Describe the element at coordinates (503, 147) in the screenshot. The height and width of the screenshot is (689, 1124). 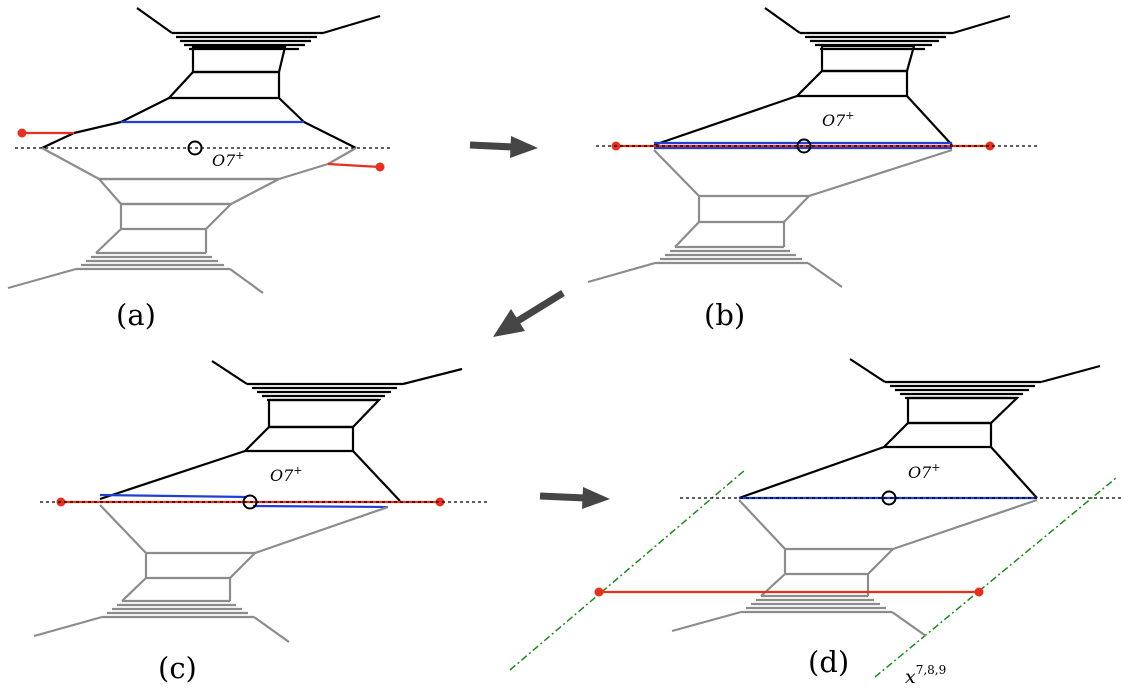
I see `arrow-a-to-b` at that location.